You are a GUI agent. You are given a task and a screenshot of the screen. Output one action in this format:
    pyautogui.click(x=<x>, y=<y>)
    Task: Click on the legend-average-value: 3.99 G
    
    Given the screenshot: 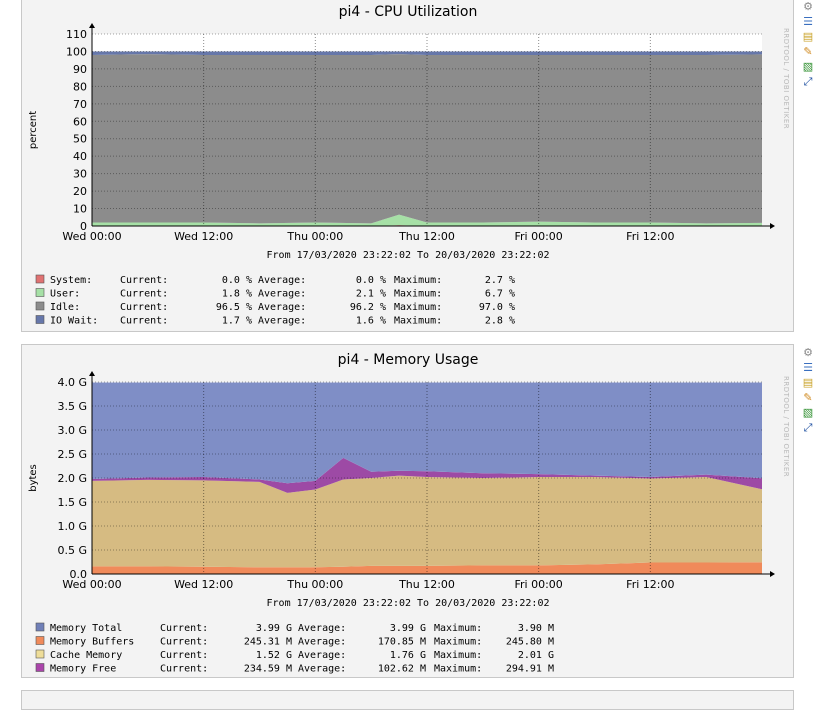 What is the action you would take?
    pyautogui.click(x=408, y=628)
    